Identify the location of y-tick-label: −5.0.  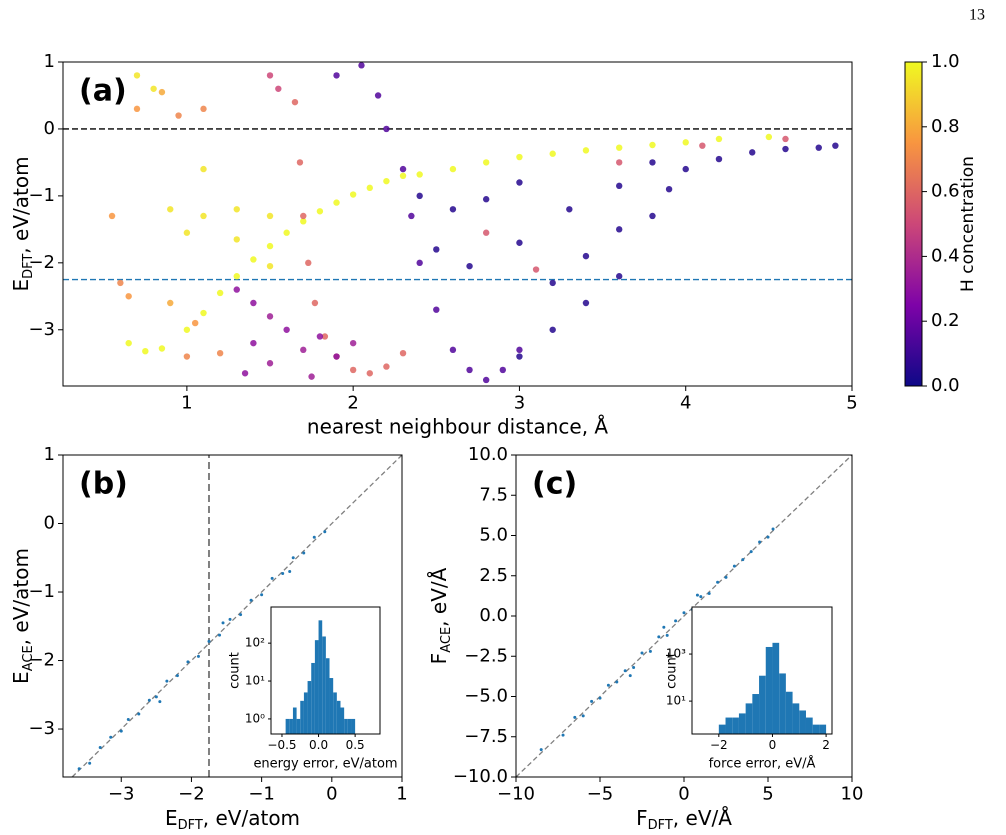
(486, 696).